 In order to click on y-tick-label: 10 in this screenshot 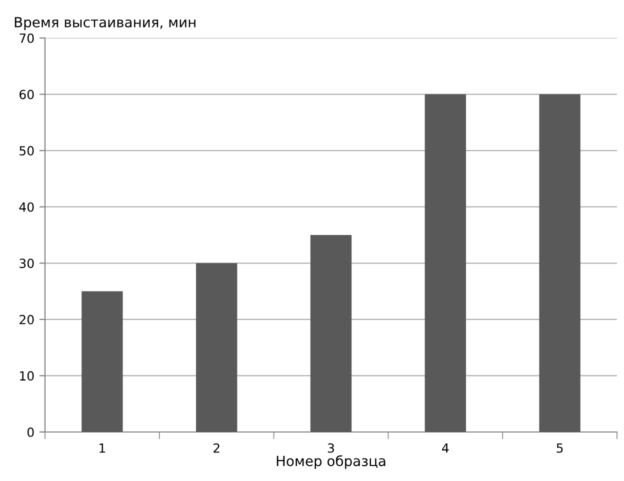, I will do `click(27, 376)`.